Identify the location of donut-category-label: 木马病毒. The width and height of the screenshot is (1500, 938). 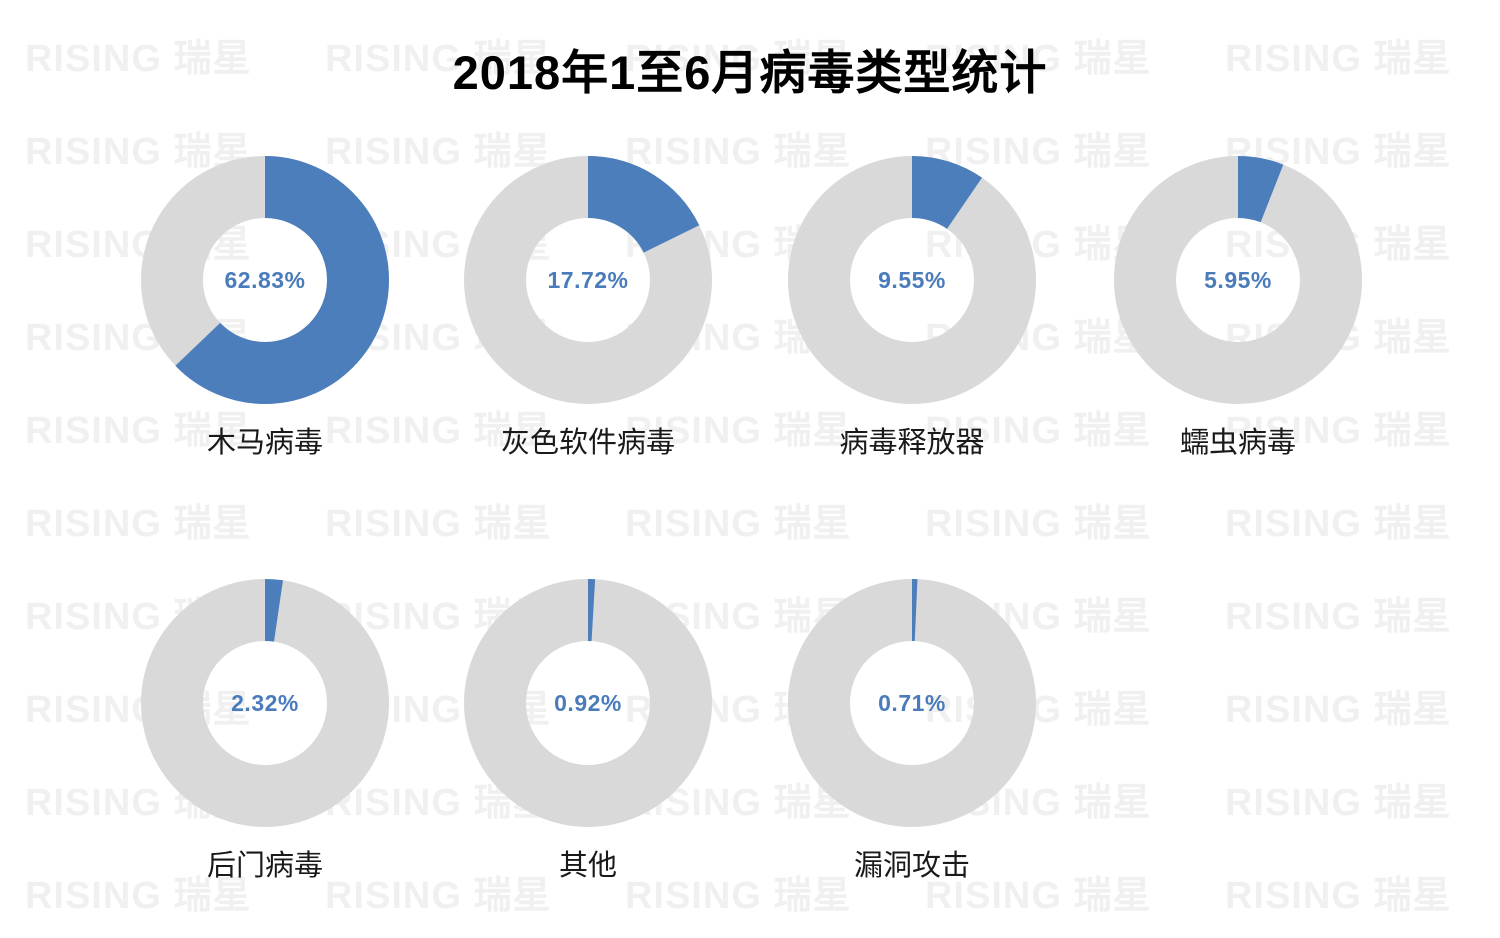
(264, 443).